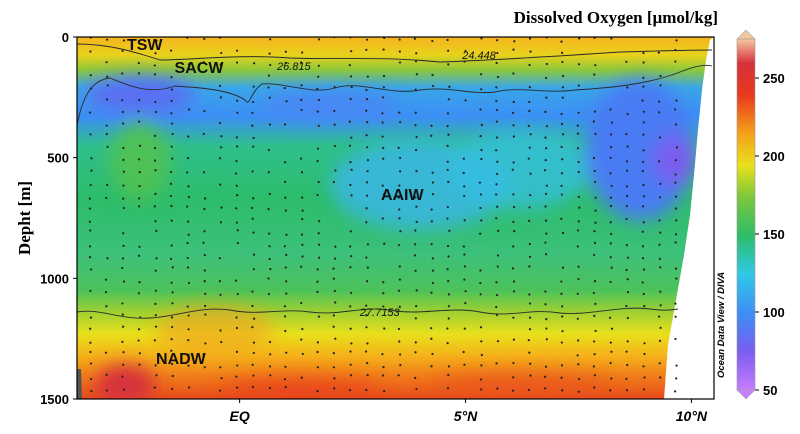 The width and height of the screenshot is (800, 434). Describe the element at coordinates (692, 416) in the screenshot. I see `x-tick-label: 10°N` at that location.